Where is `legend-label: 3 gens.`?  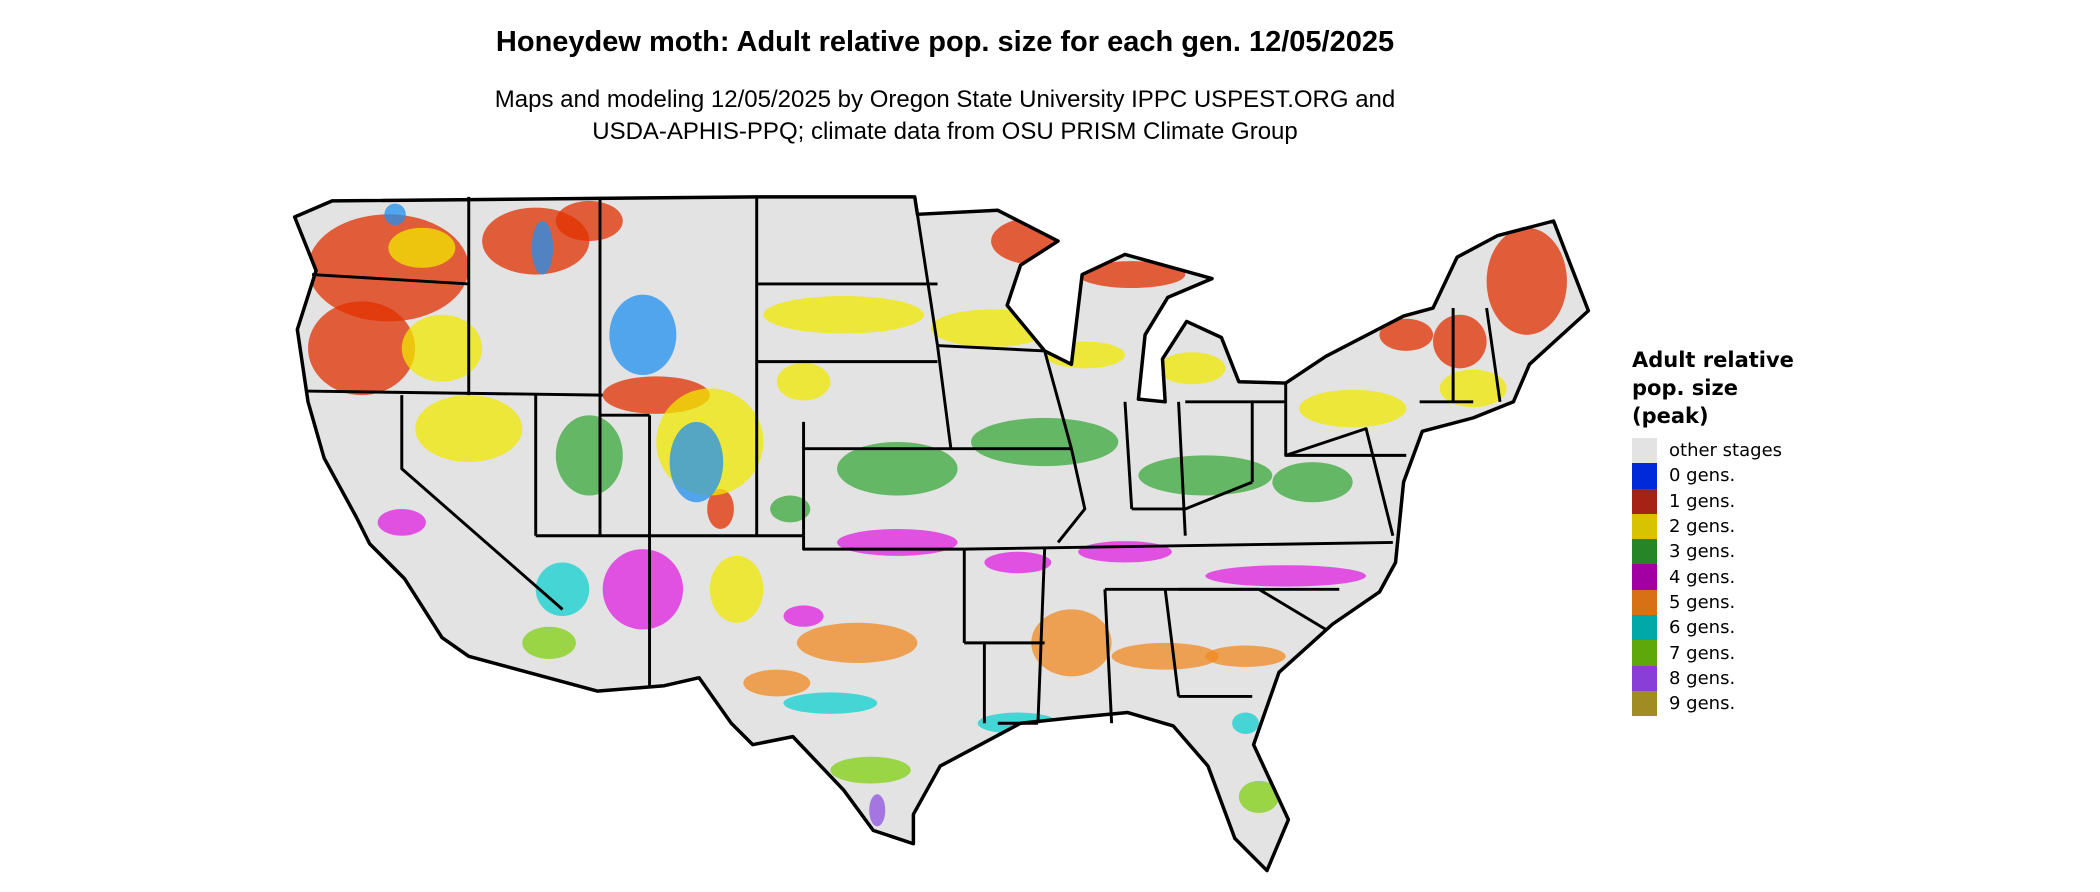 legend-label: 3 gens. is located at coordinates (1702, 552).